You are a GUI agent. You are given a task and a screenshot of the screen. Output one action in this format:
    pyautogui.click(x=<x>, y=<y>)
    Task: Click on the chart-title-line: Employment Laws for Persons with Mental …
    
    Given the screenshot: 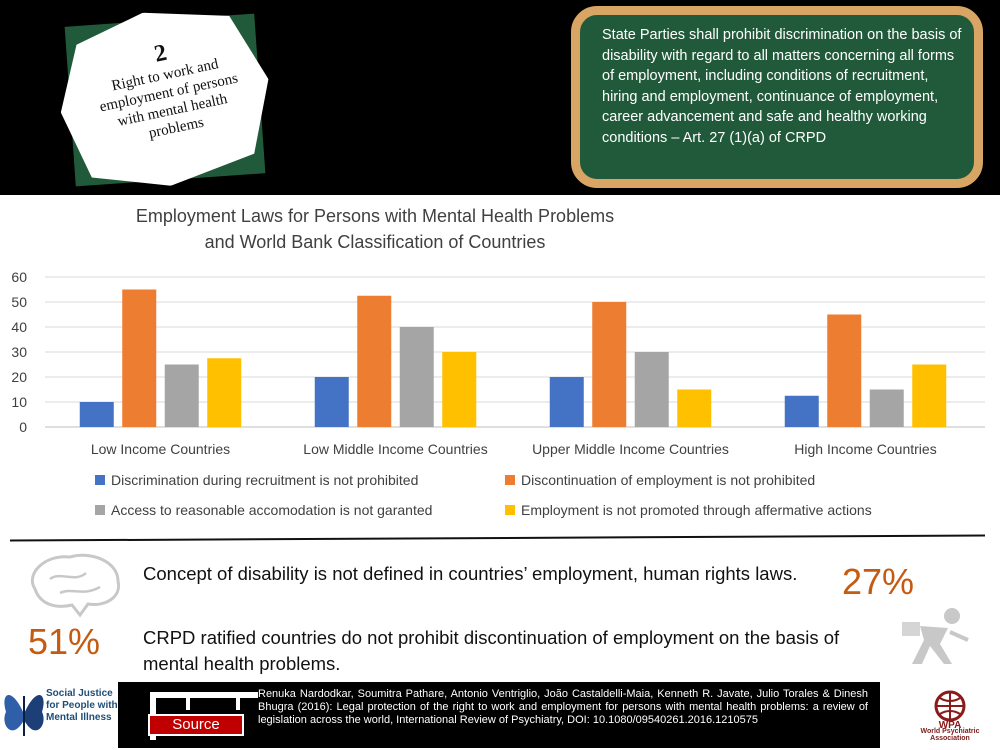 What is the action you would take?
    pyautogui.click(x=375, y=216)
    